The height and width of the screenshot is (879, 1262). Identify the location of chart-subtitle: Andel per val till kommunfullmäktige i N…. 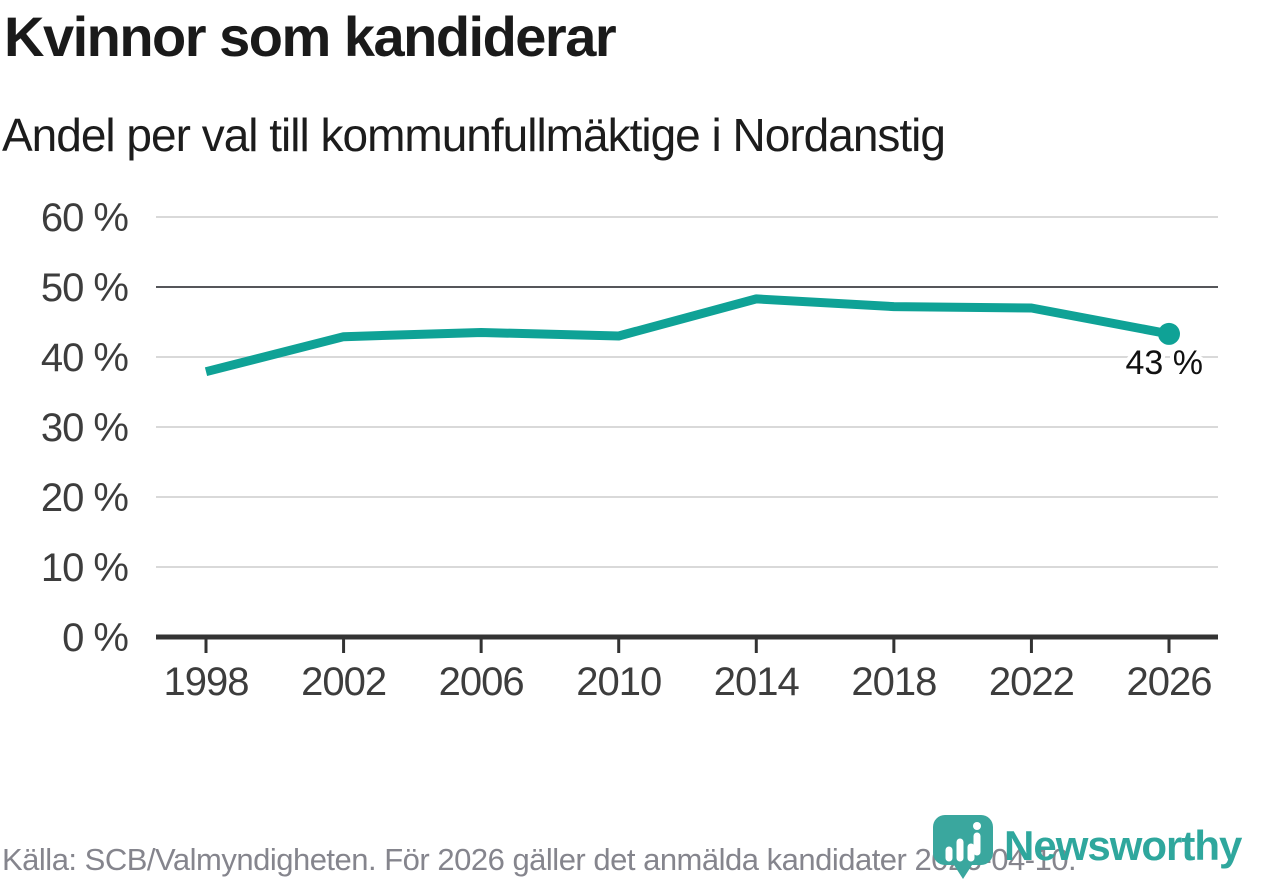
(474, 135).